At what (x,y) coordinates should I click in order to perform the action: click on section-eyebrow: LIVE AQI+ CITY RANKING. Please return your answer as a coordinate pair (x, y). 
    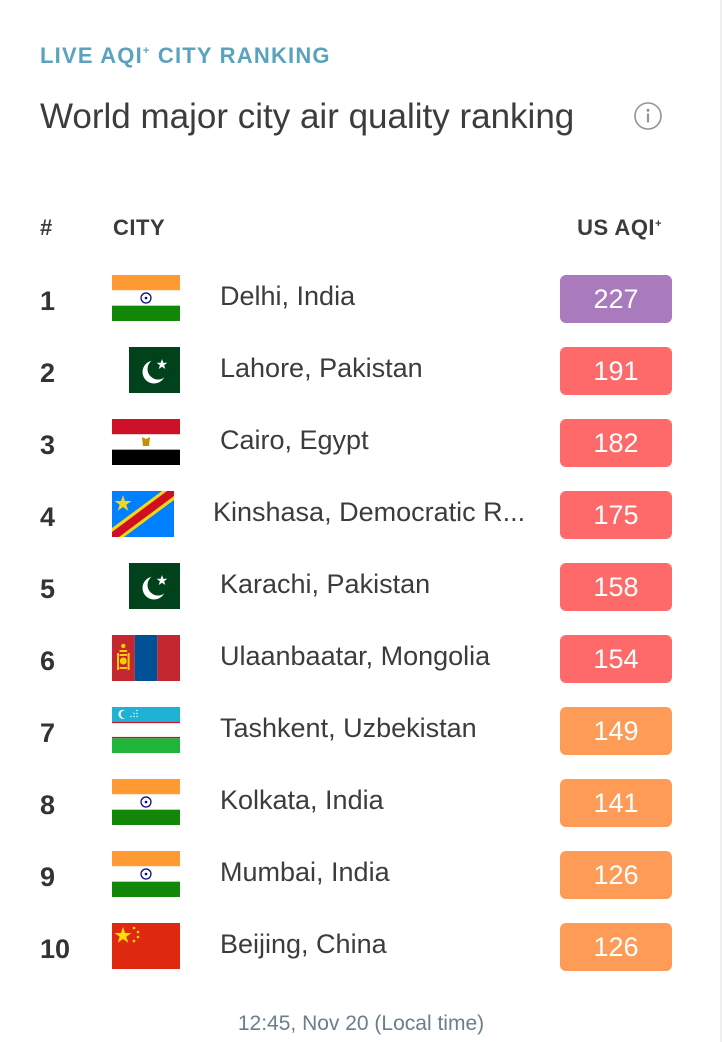
    Looking at the image, I should click on (185, 56).